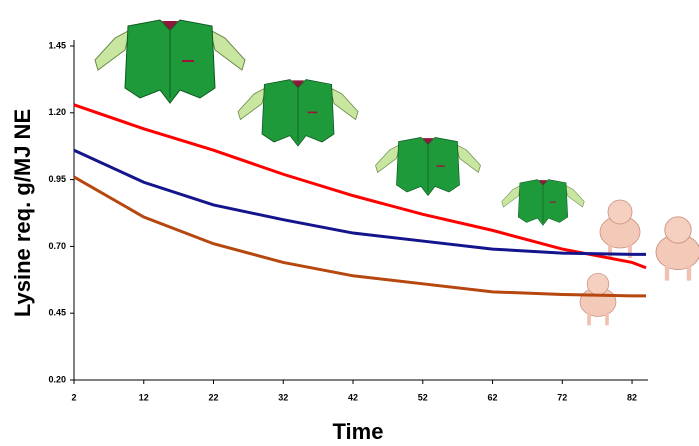 The width and height of the screenshot is (699, 446). What do you see at coordinates (57, 379) in the screenshot?
I see `y-tick-label: 0.20` at bounding box center [57, 379].